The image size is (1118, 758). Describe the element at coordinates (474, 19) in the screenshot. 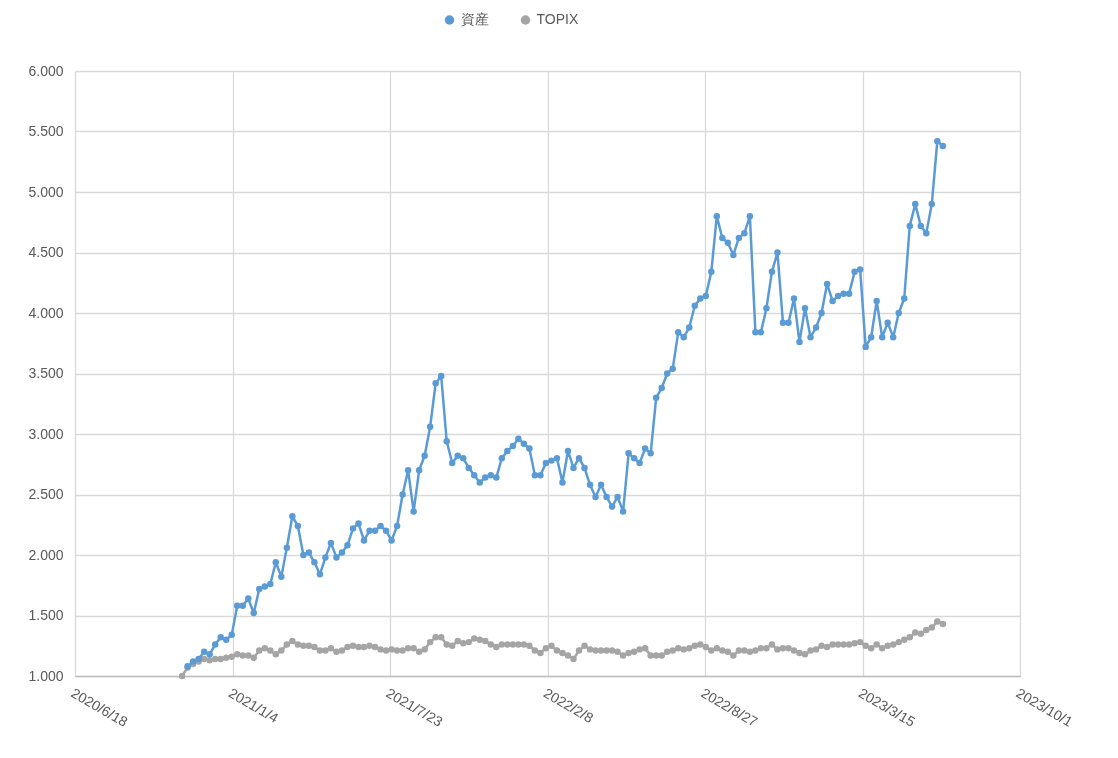

I see `legend-label: 資産` at that location.